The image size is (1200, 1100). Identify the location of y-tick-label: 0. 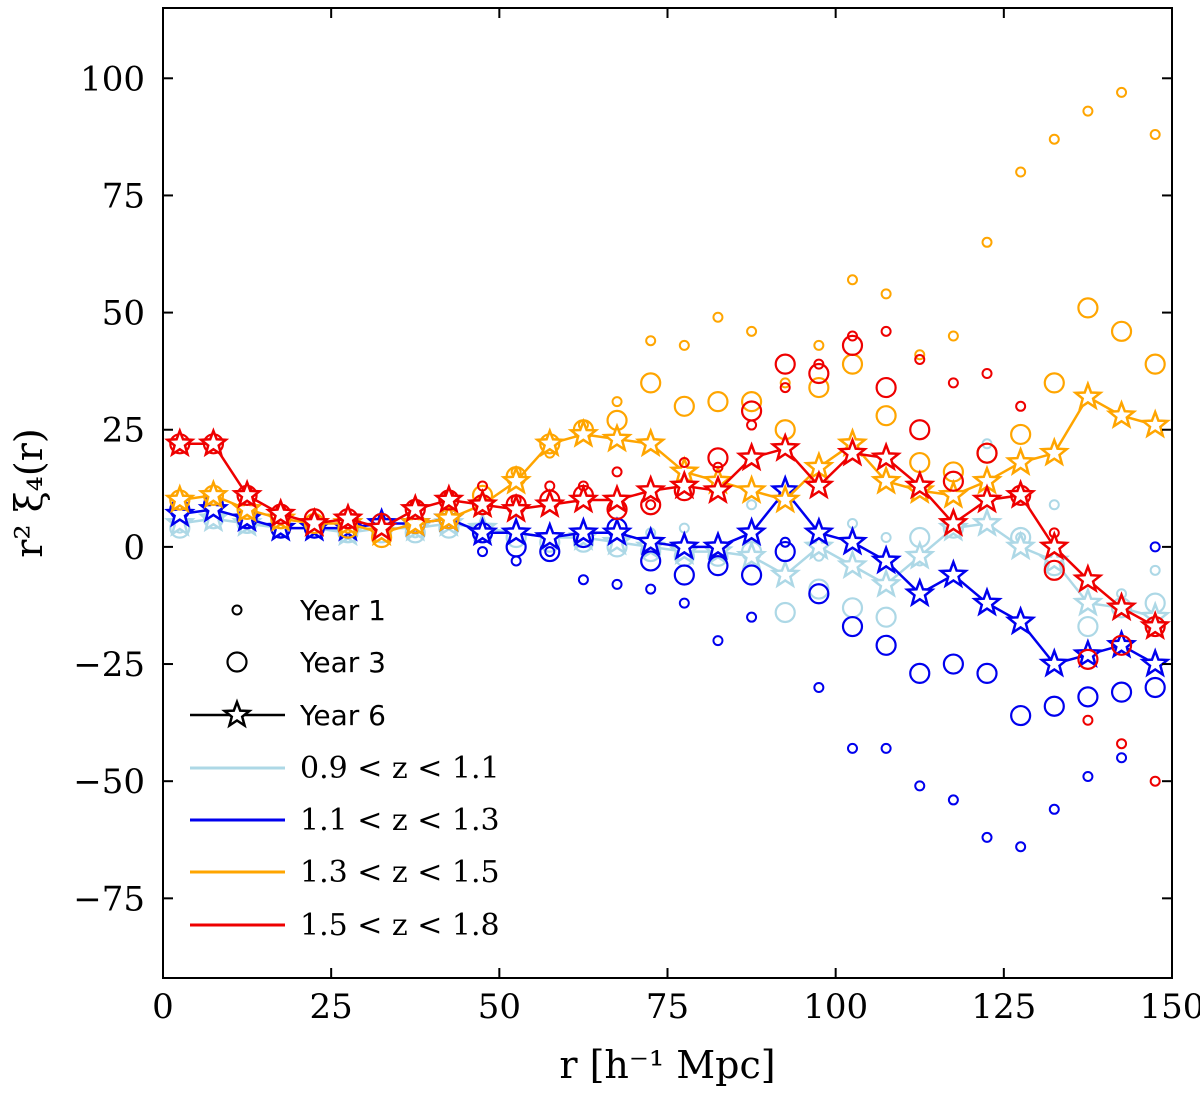
(134, 548).